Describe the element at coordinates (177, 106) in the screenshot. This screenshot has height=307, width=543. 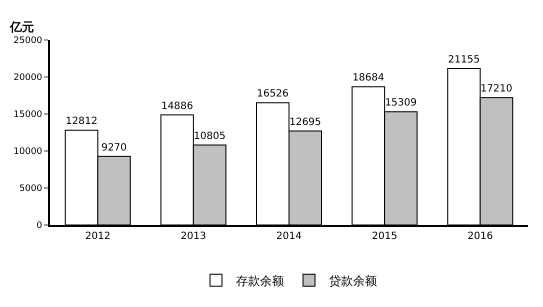
I see `data-label: 14886` at that location.